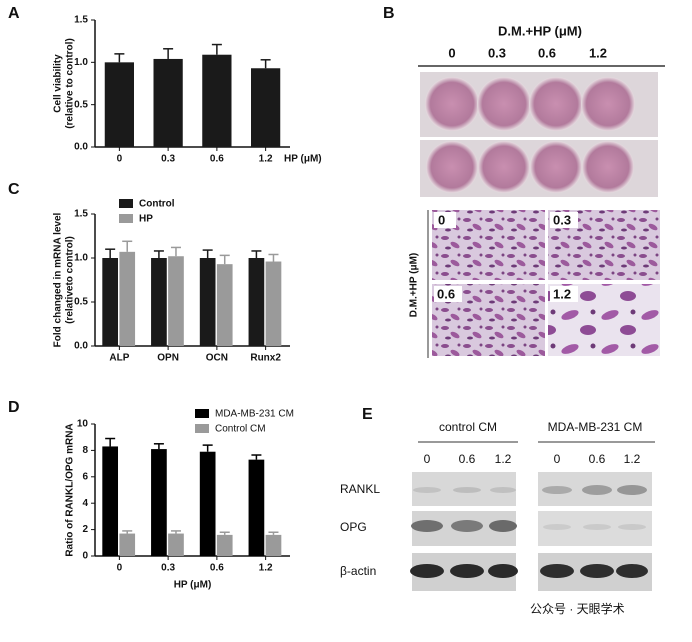  What do you see at coordinates (530, 135) in the screenshot?
I see `plates` at bounding box center [530, 135].